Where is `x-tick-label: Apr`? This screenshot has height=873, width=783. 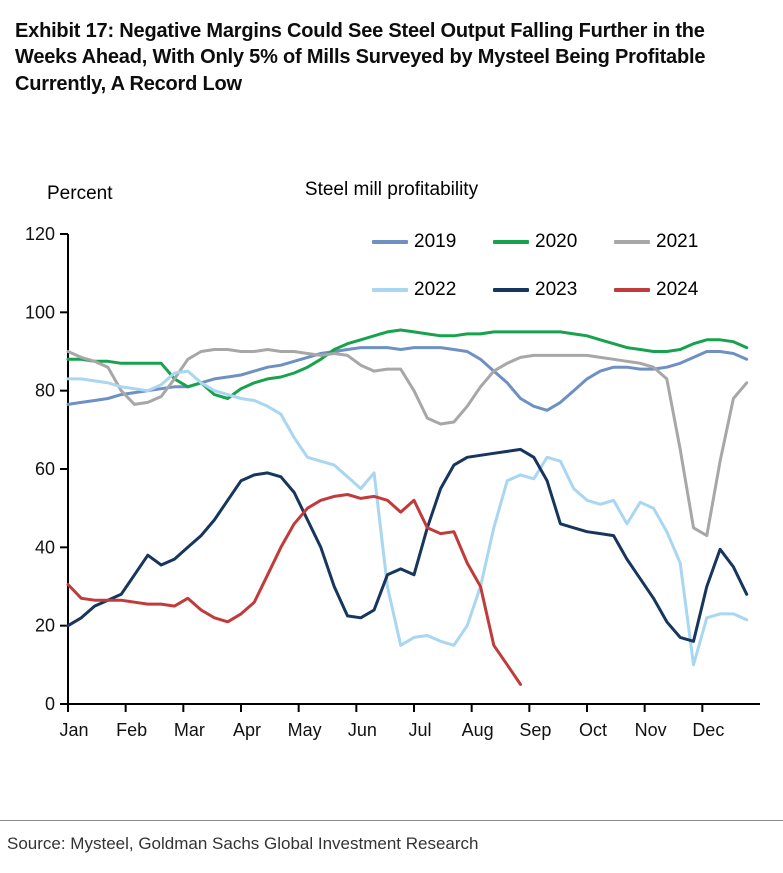 x-tick-label: Apr is located at coordinates (247, 730).